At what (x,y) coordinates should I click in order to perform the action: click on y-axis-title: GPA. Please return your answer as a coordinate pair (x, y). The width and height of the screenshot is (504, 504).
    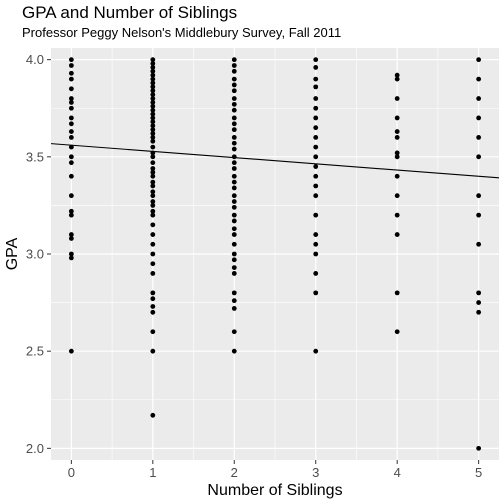
    Looking at the image, I should click on (12, 253).